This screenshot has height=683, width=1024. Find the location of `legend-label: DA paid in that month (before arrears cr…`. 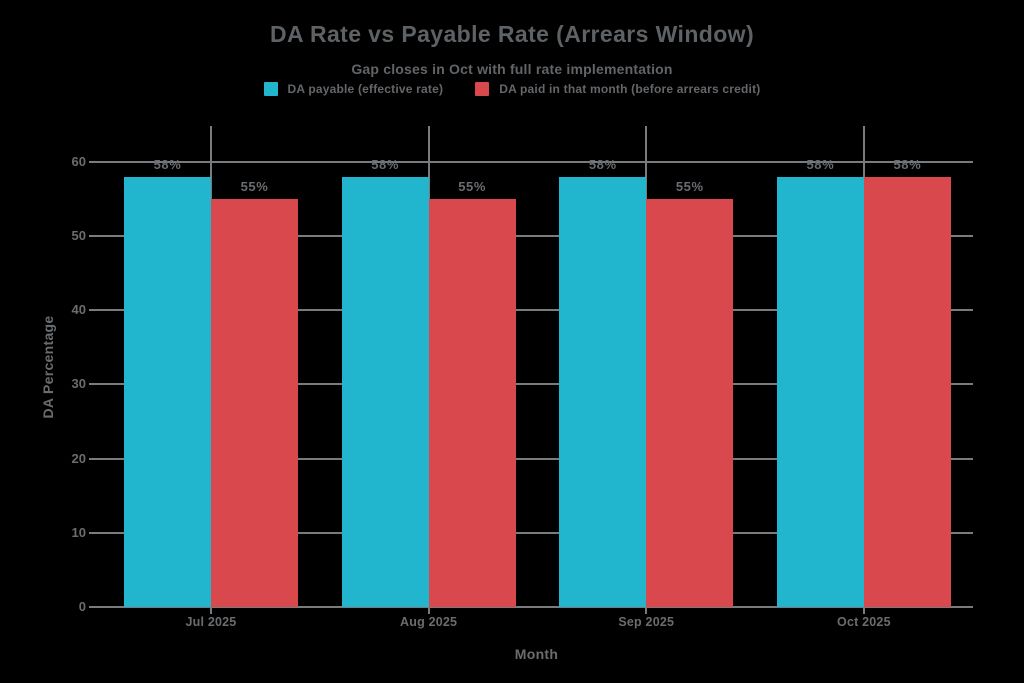

legend-label: DA paid in that month (before arrears cr… is located at coordinates (630, 89).